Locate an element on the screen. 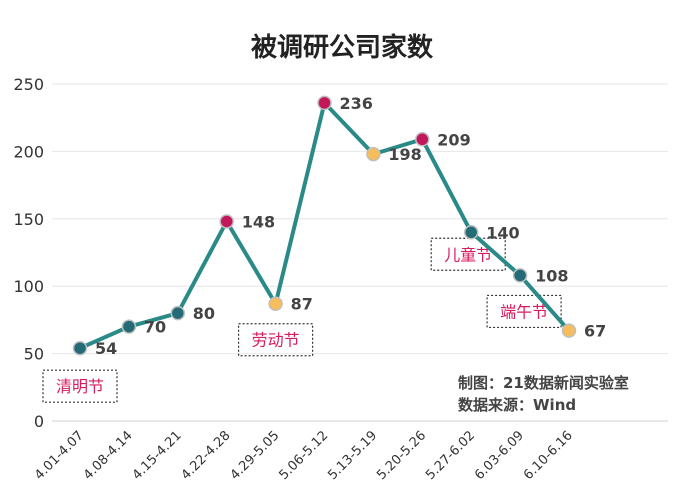 Image resolution: width=684 pixels, height=504 pixels. y-axis-tick-labels: 0 50 100 150 200 250 is located at coordinates (28, 253).